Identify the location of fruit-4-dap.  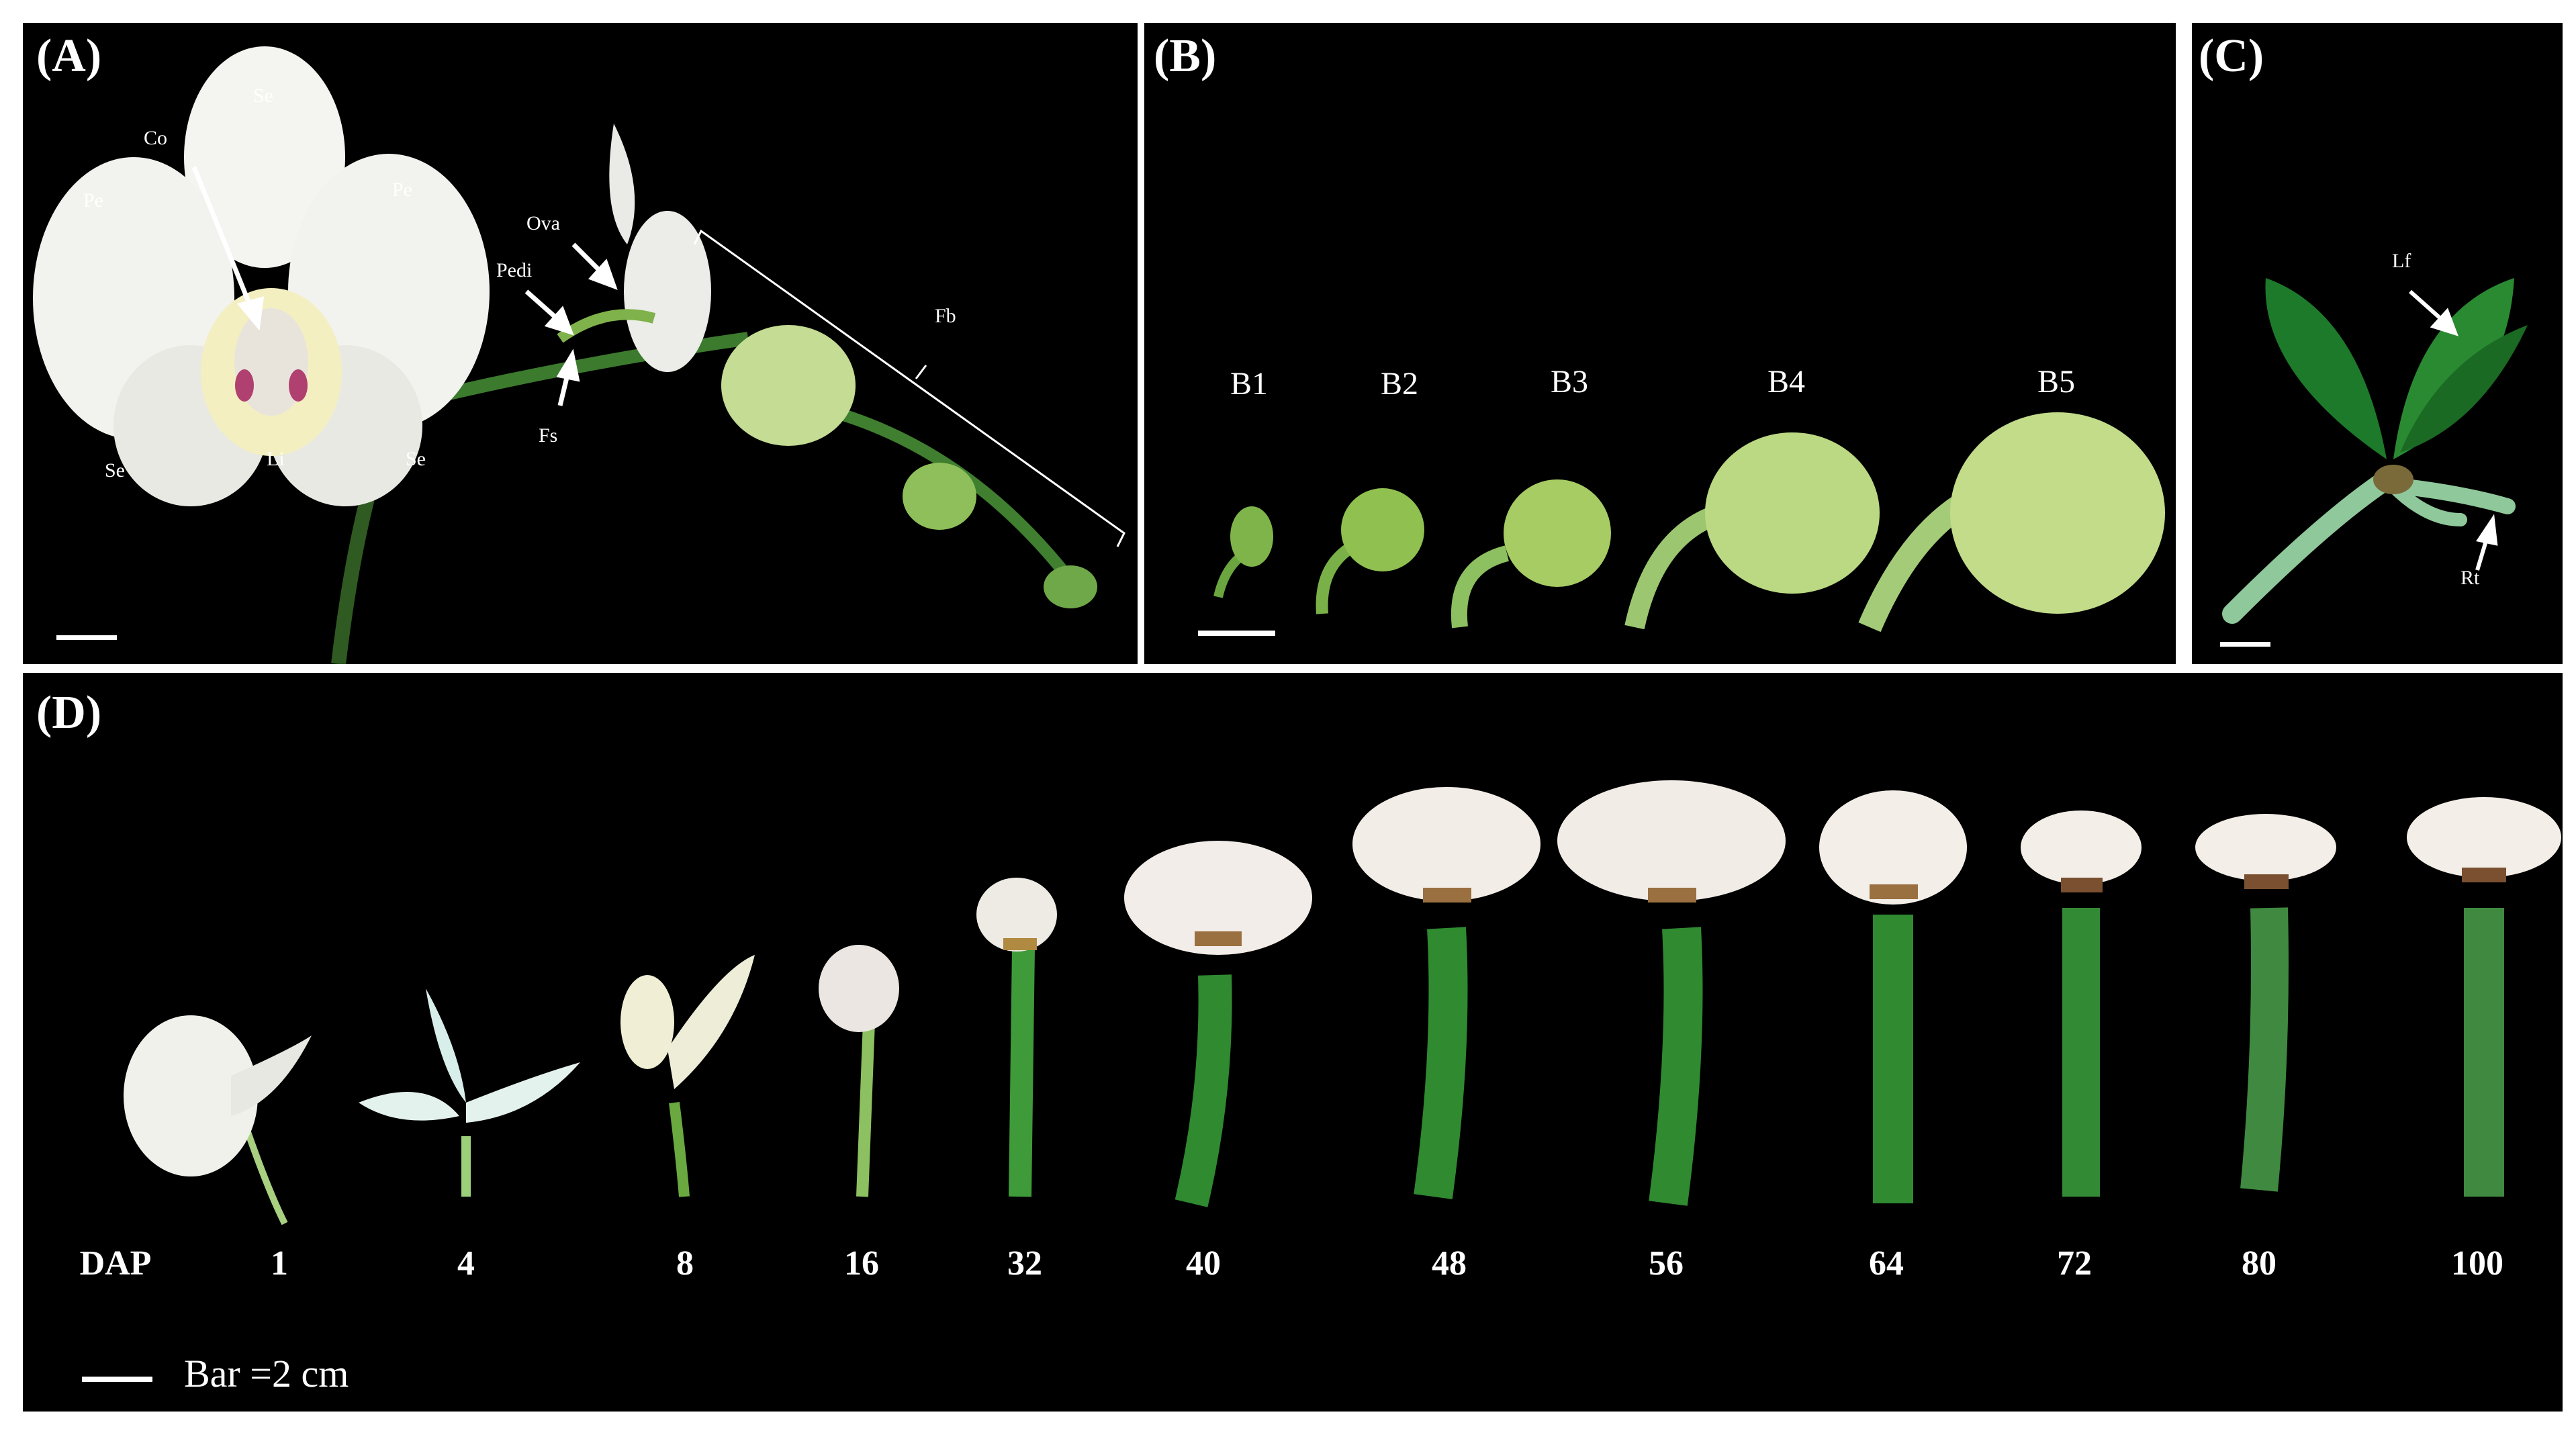
(469, 1092).